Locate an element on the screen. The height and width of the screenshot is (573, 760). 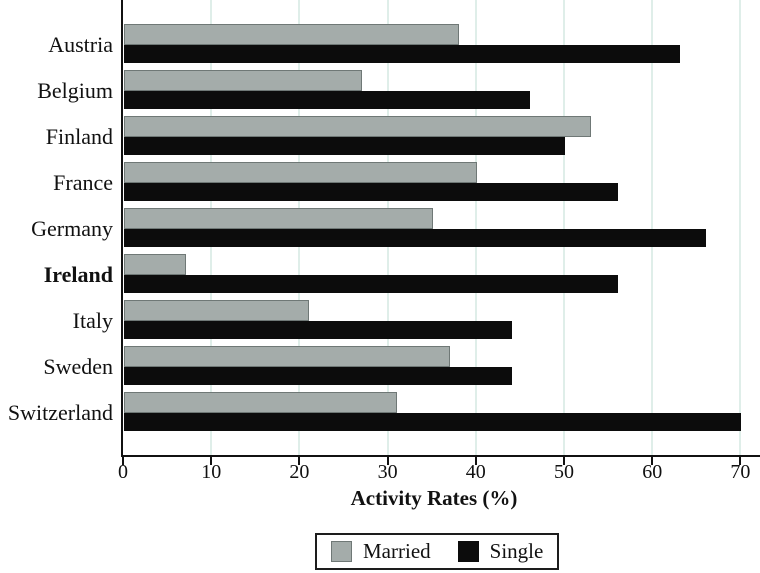
bar-married-france is located at coordinates (300, 173).